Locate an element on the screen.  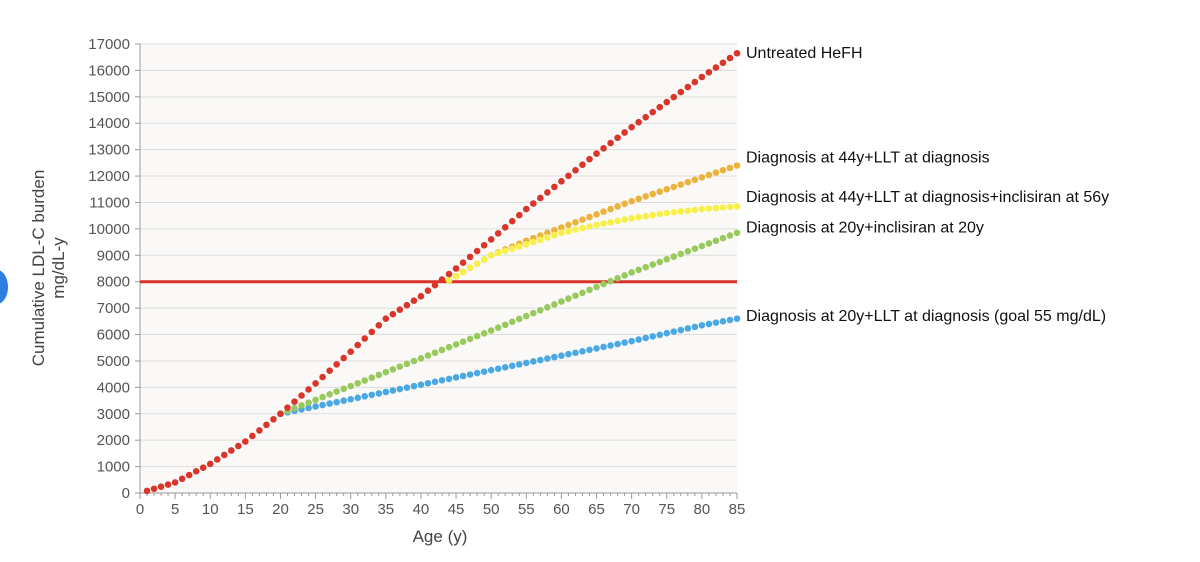
y-tick-label: 7000 is located at coordinates (113, 308).